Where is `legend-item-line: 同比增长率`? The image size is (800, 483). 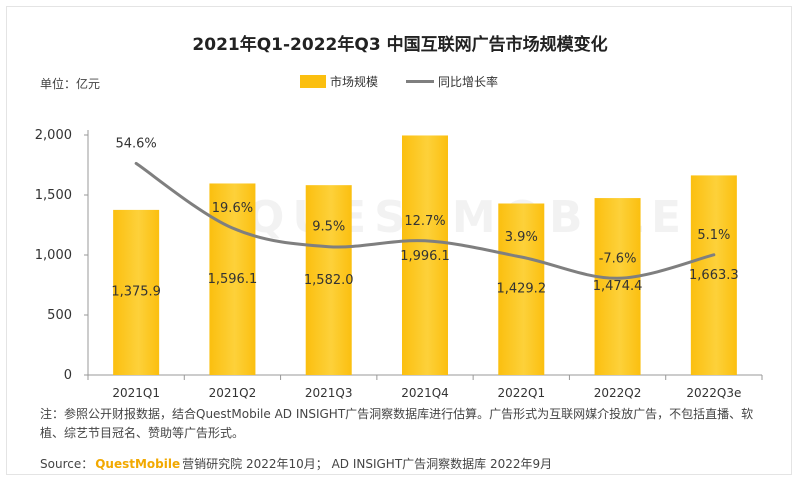 legend-item-line: 同比增长率 is located at coordinates (452, 81).